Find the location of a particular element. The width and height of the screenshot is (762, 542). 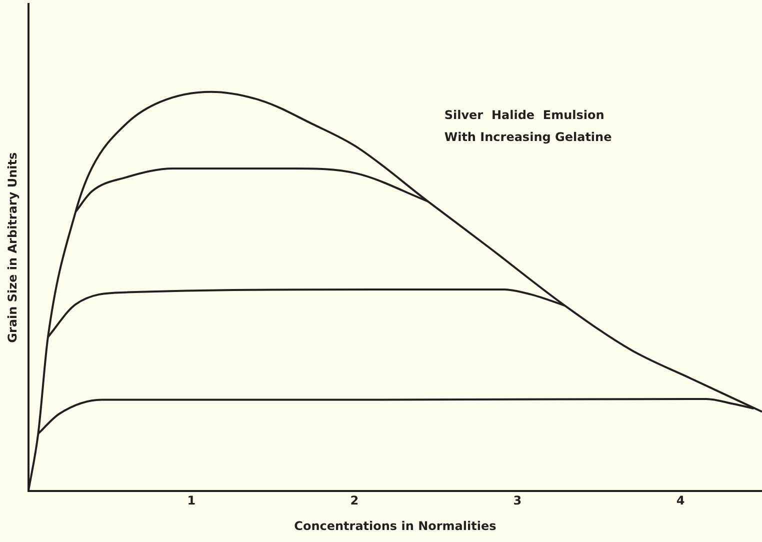

x-tick-label: 1 is located at coordinates (191, 501).